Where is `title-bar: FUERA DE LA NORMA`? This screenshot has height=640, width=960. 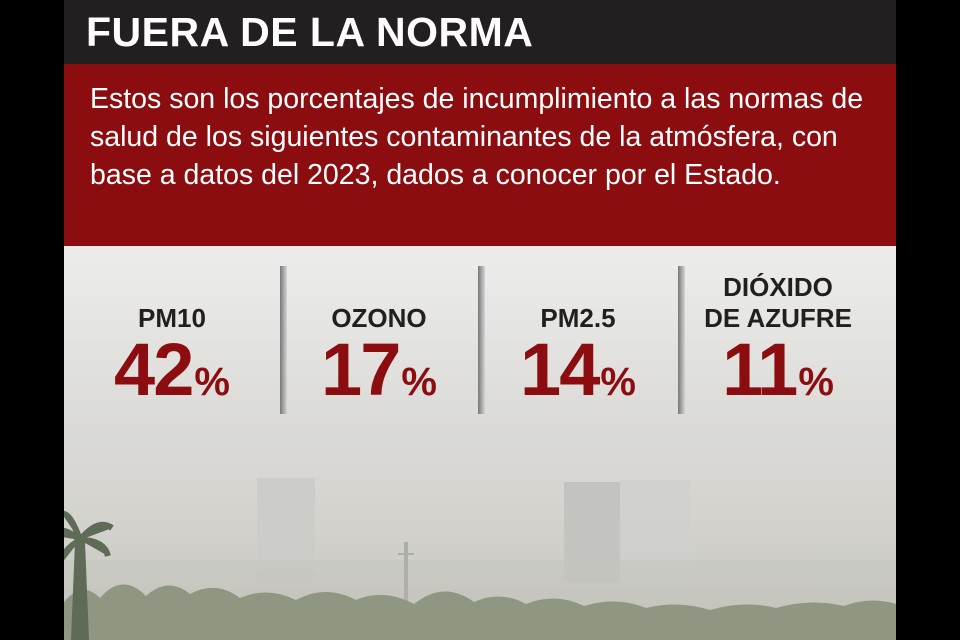 title-bar: FUERA DE LA NORMA is located at coordinates (480, 32).